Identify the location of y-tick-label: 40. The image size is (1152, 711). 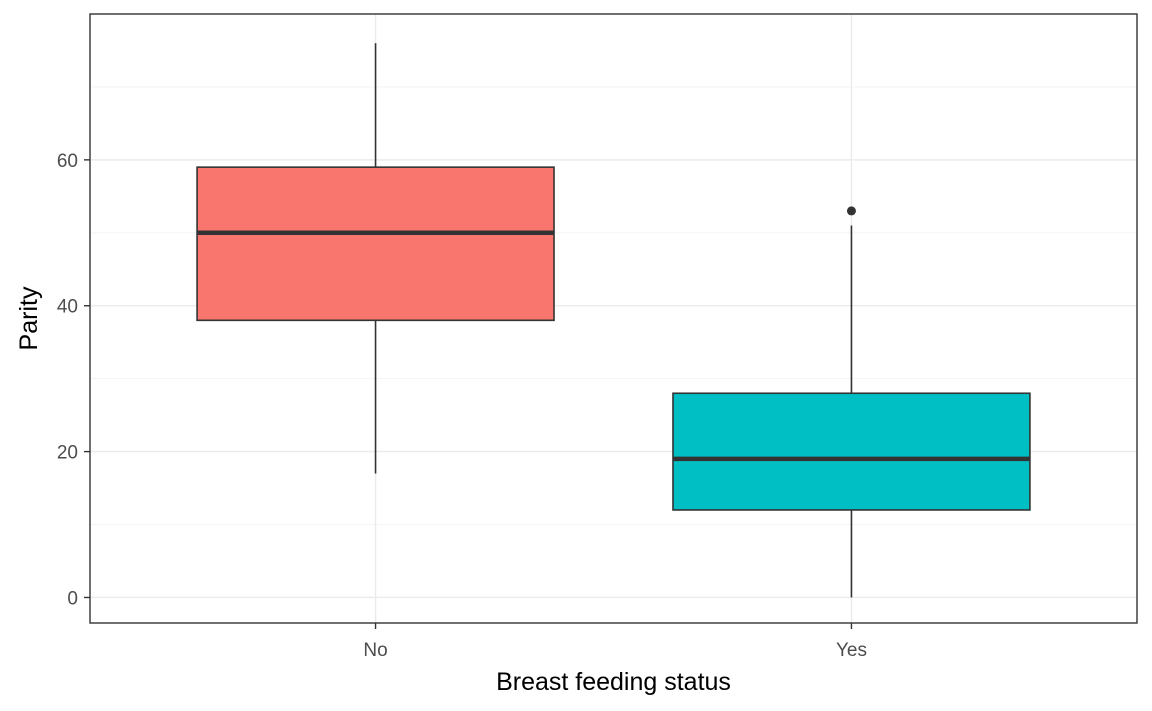
(67, 307).